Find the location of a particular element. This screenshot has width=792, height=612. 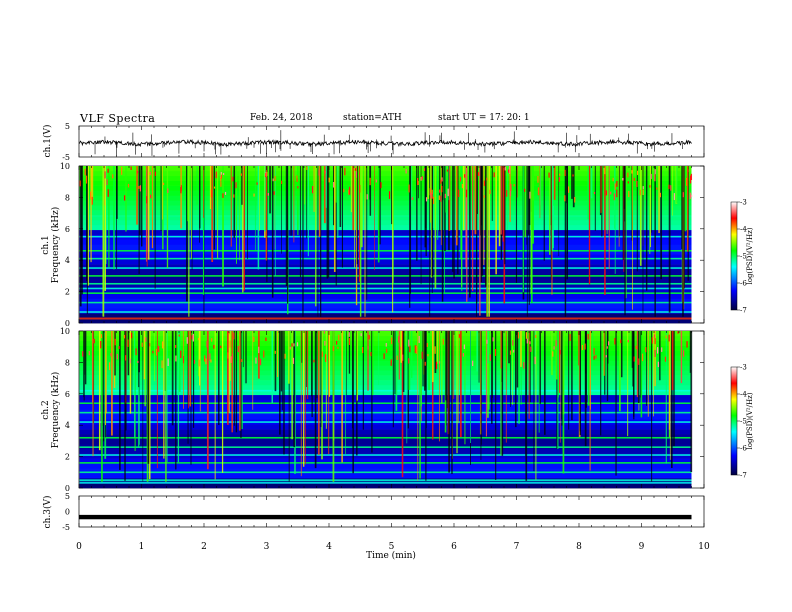

y-tick-label: 10 is located at coordinates (65, 166).